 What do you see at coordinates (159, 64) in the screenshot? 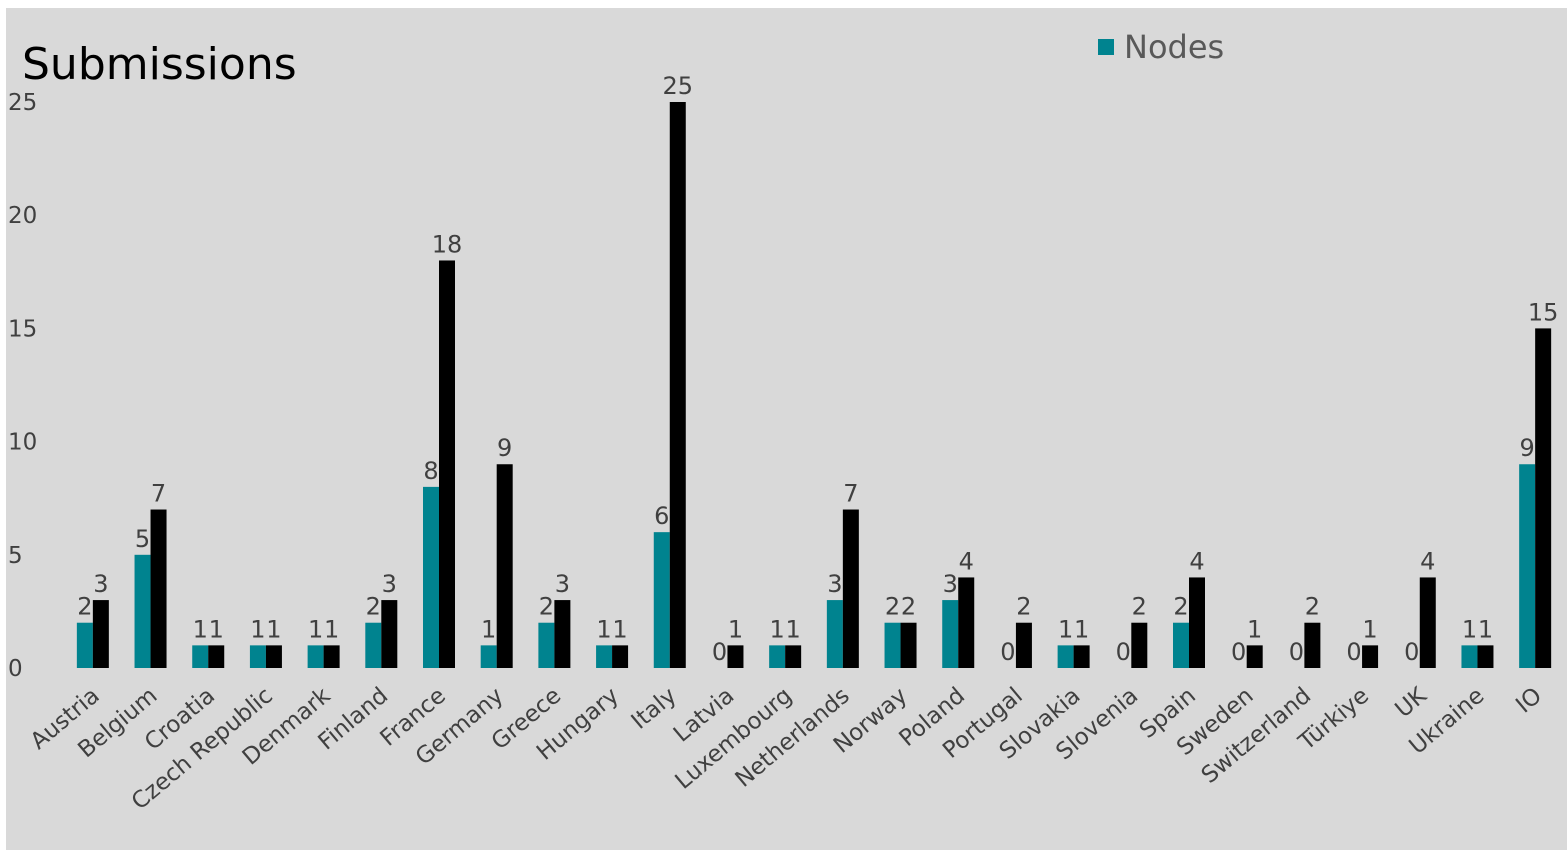
I see `chart-title: Submissions` at bounding box center [159, 64].